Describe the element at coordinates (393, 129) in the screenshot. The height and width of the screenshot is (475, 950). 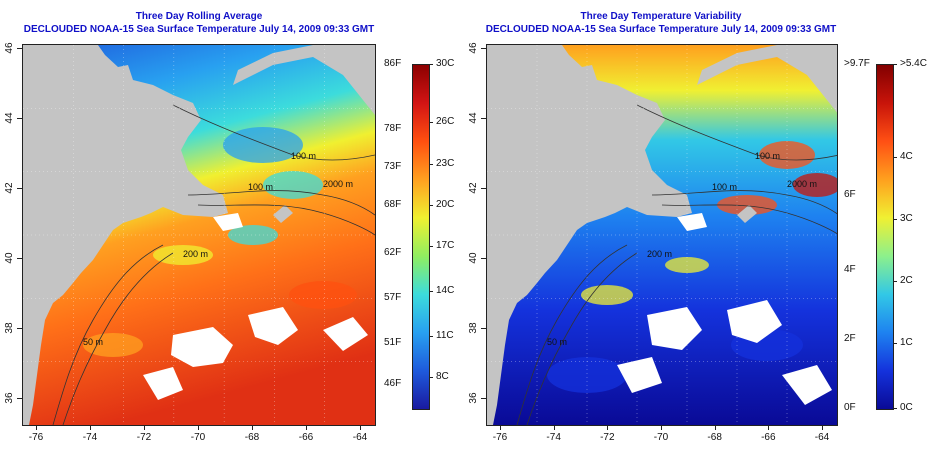
I see `colorbar-f-label: 78F` at that location.